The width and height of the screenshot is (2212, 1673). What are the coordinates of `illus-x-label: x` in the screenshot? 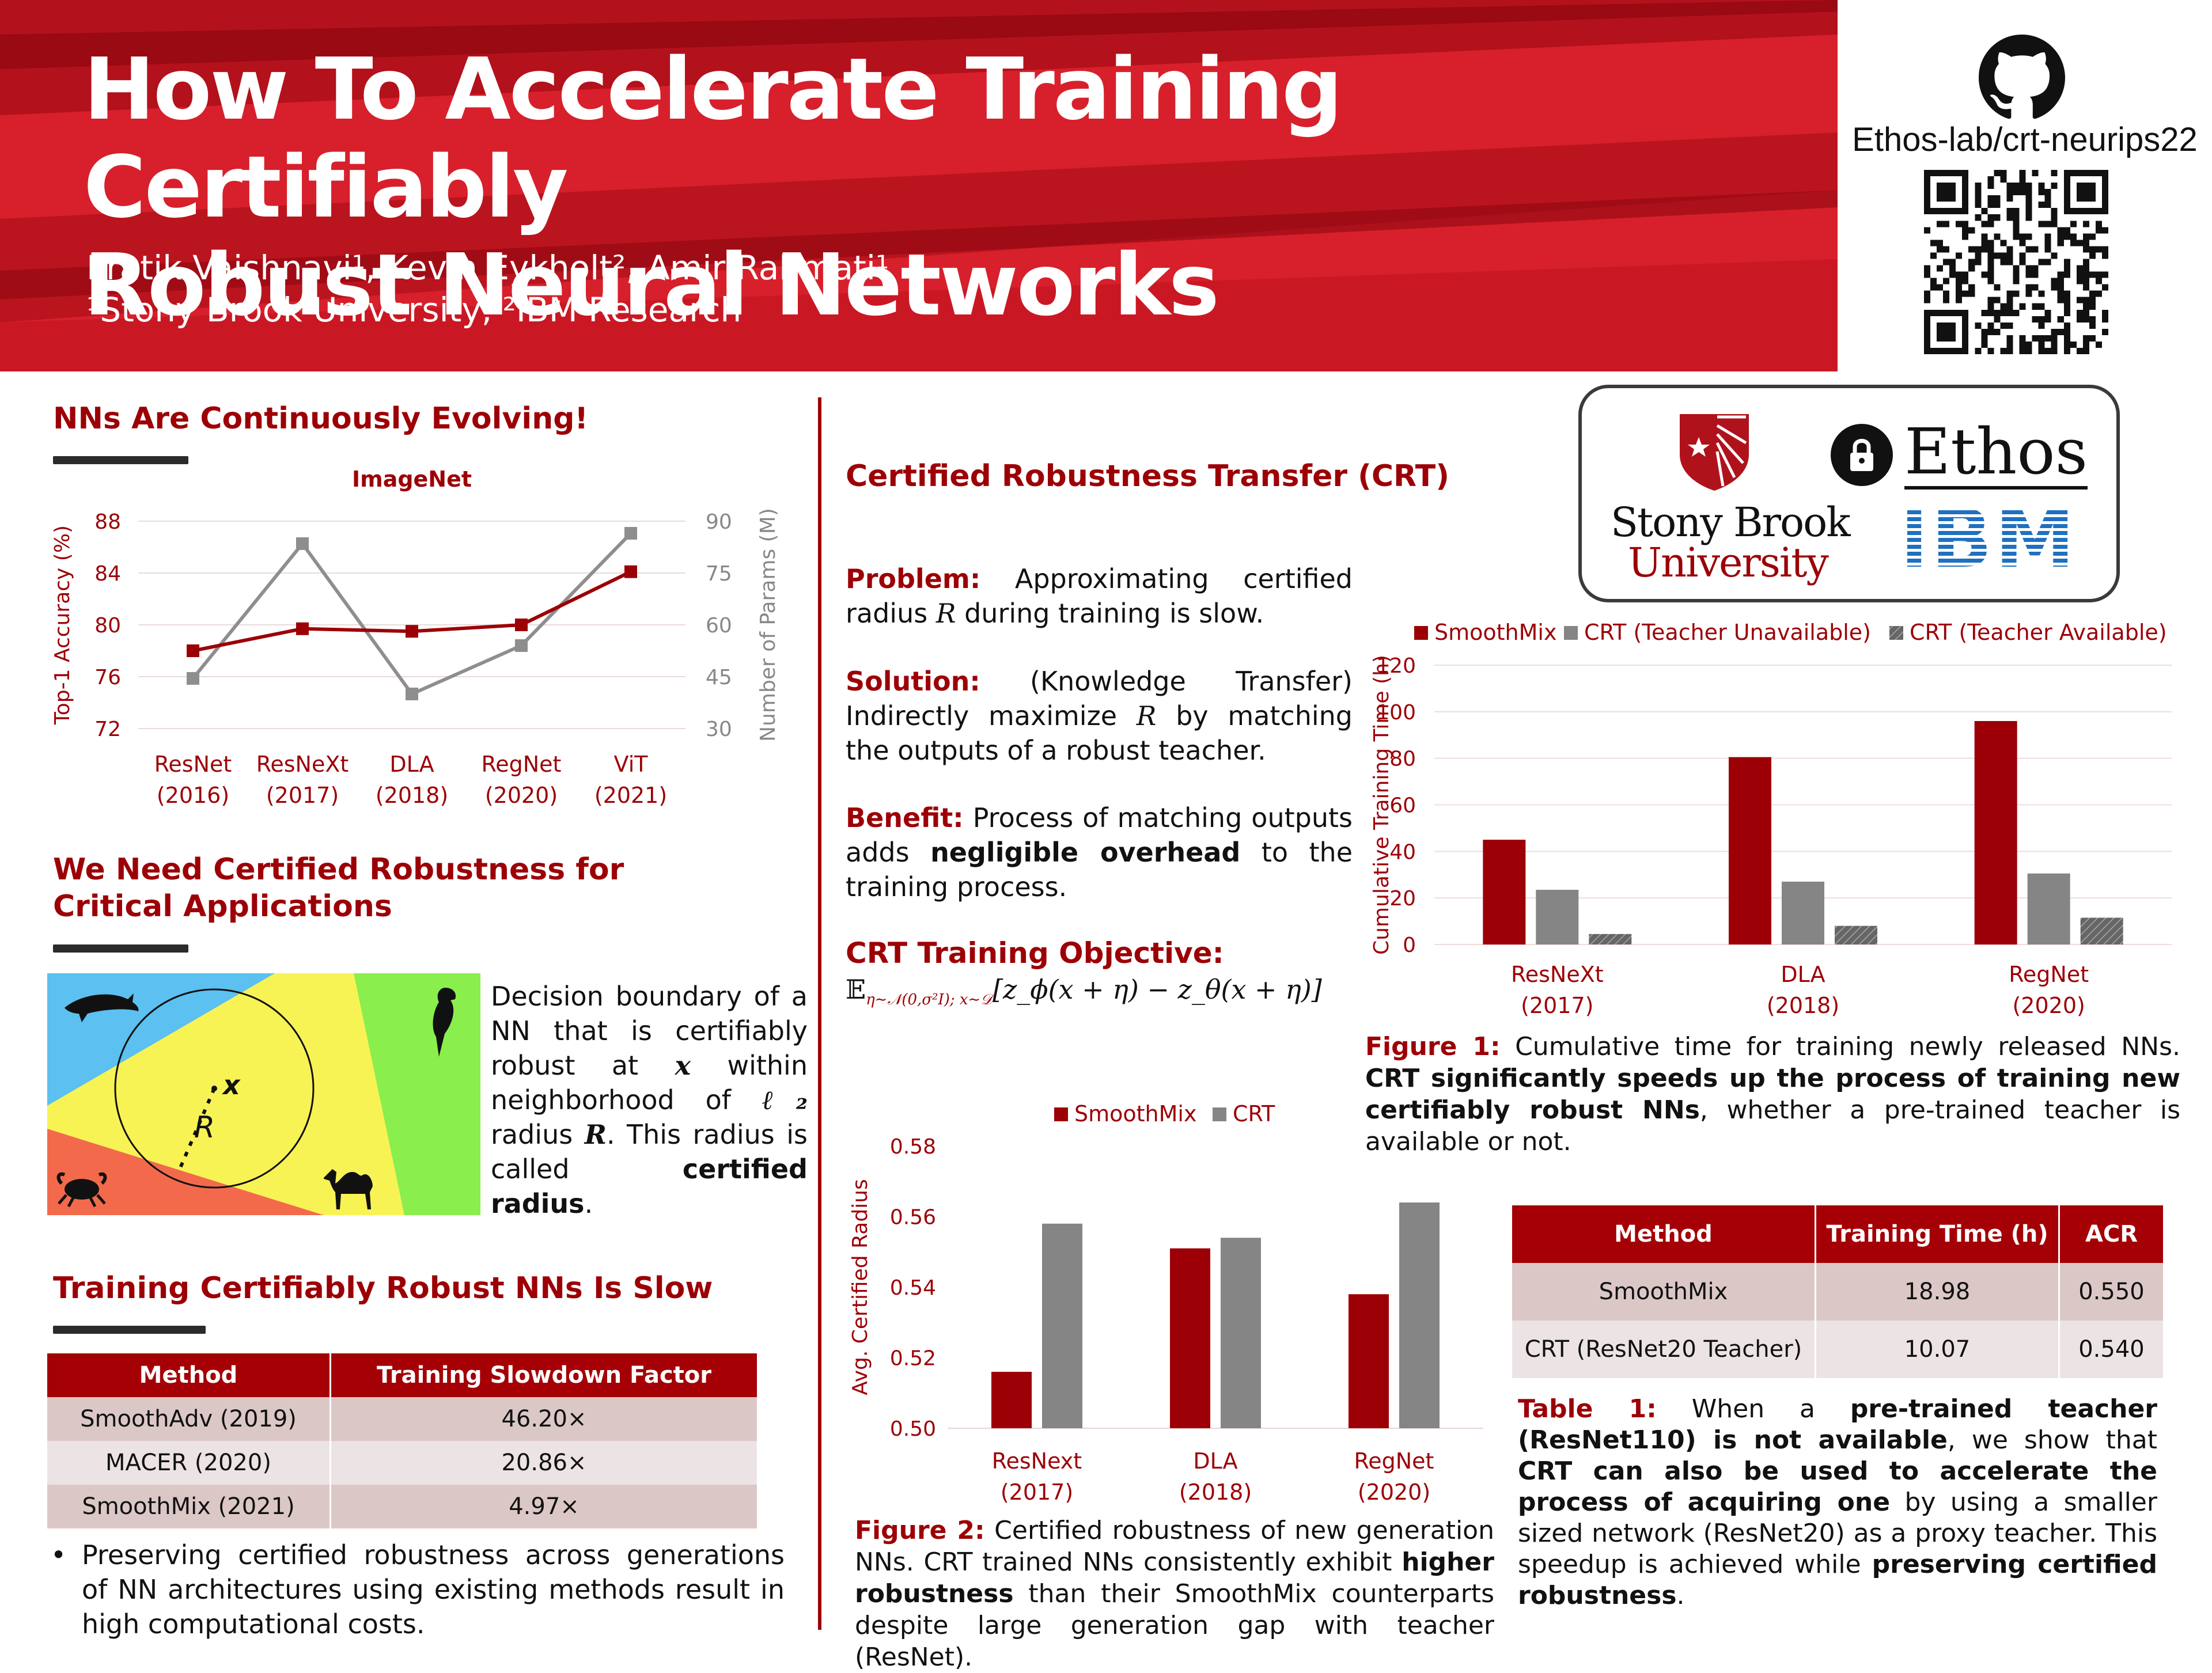 It's located at (231, 1085).